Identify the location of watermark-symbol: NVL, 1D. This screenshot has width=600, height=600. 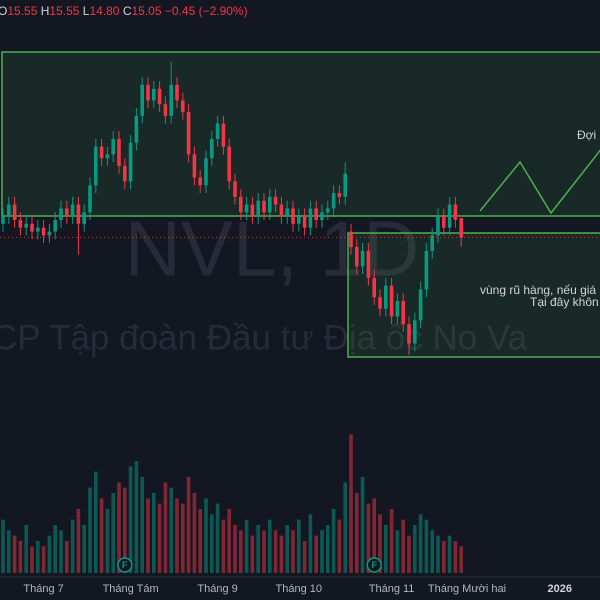
(272, 249).